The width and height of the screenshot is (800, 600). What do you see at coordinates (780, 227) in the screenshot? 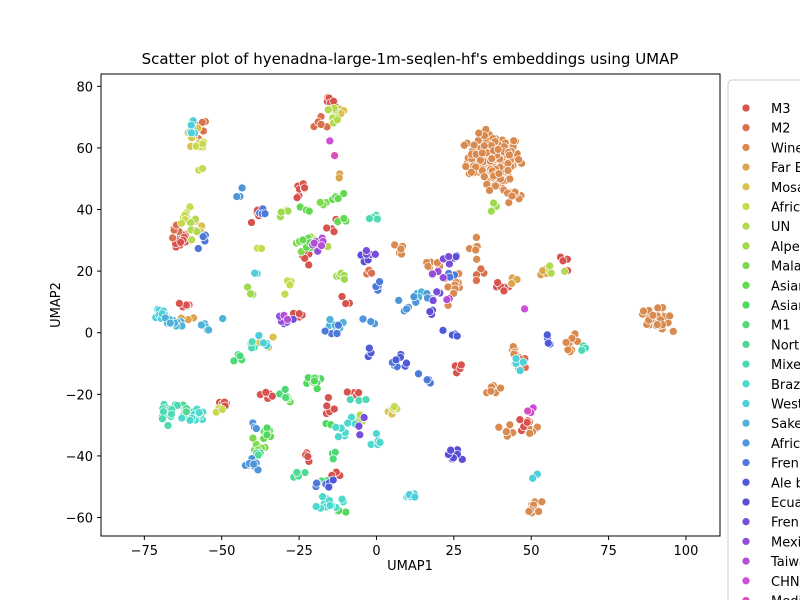
I see `legend-label: UN` at bounding box center [780, 227].